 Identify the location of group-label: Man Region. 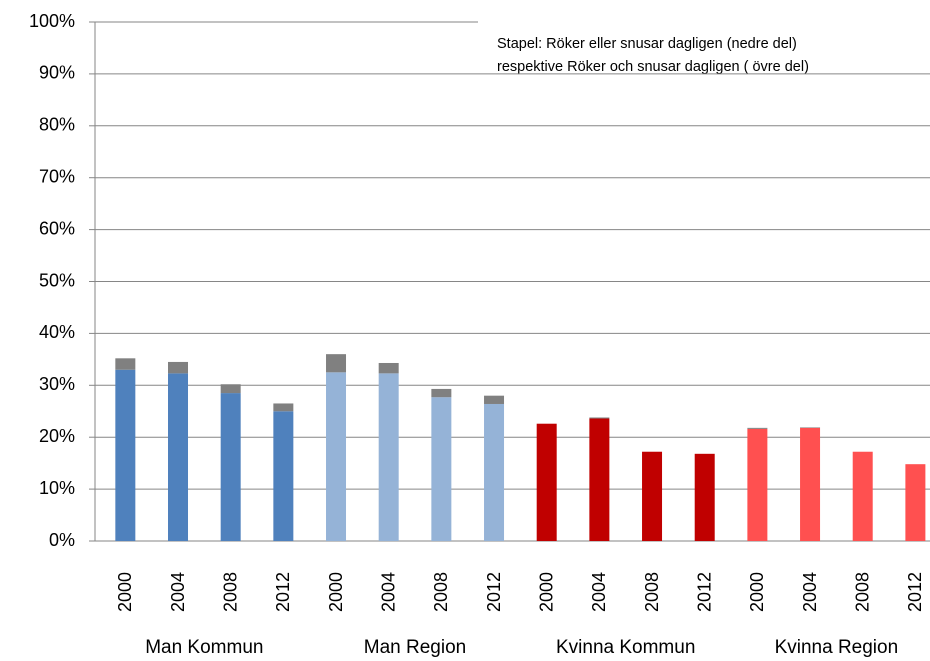
(415, 647).